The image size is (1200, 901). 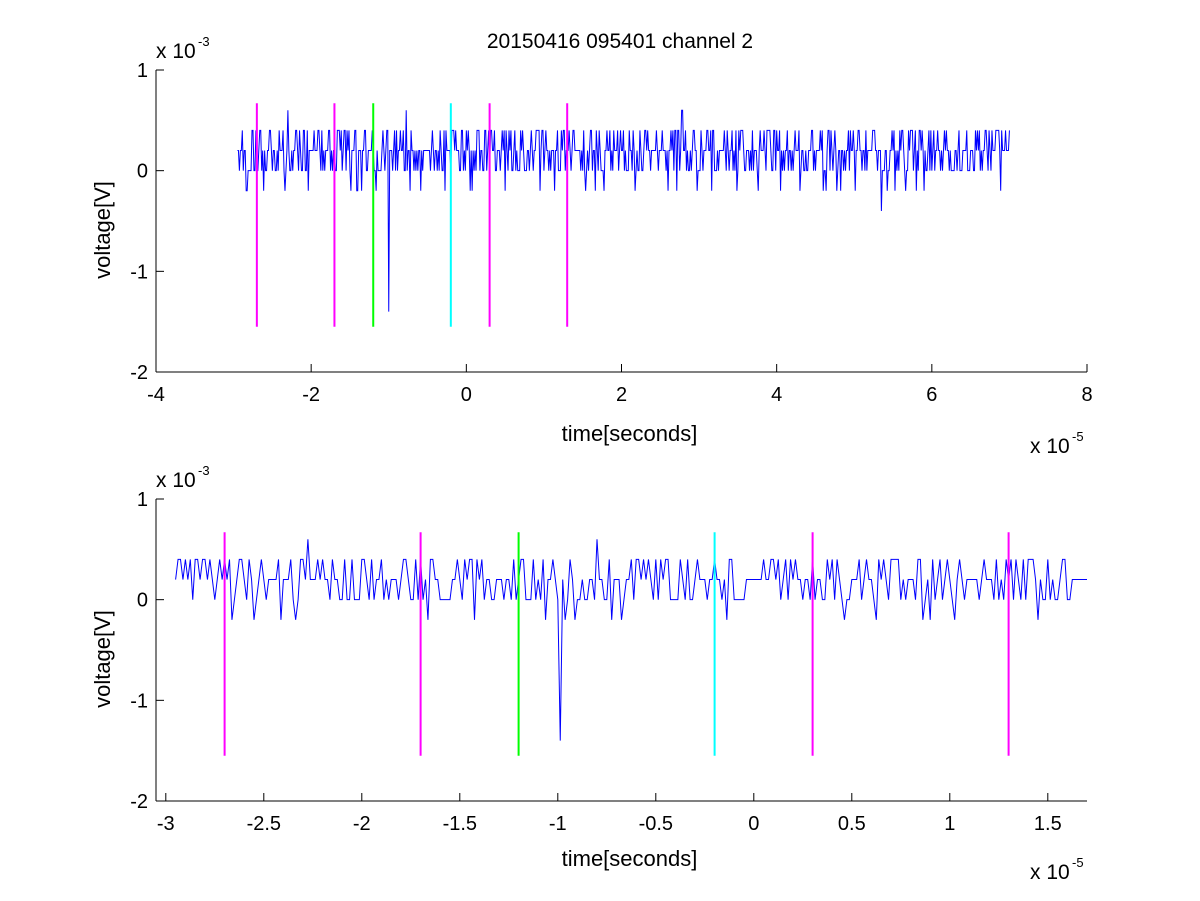 I want to click on signal-trace, so click(x=623, y=210).